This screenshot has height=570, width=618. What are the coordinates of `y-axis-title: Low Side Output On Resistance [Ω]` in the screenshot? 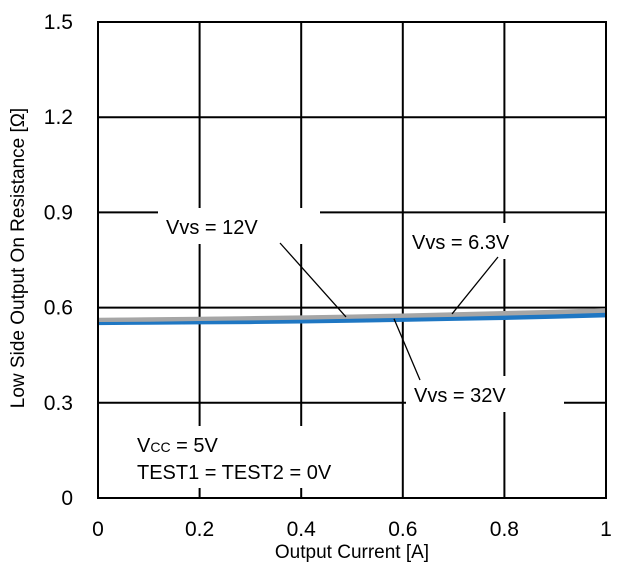 It's located at (18, 258).